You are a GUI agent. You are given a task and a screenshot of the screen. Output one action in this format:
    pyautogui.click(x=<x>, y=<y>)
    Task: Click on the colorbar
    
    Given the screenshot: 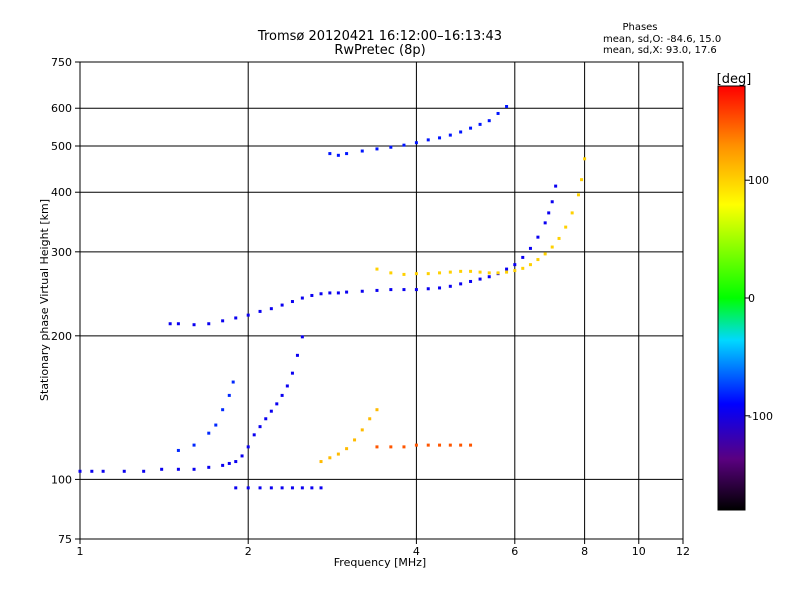 What is the action you would take?
    pyautogui.click(x=731, y=298)
    